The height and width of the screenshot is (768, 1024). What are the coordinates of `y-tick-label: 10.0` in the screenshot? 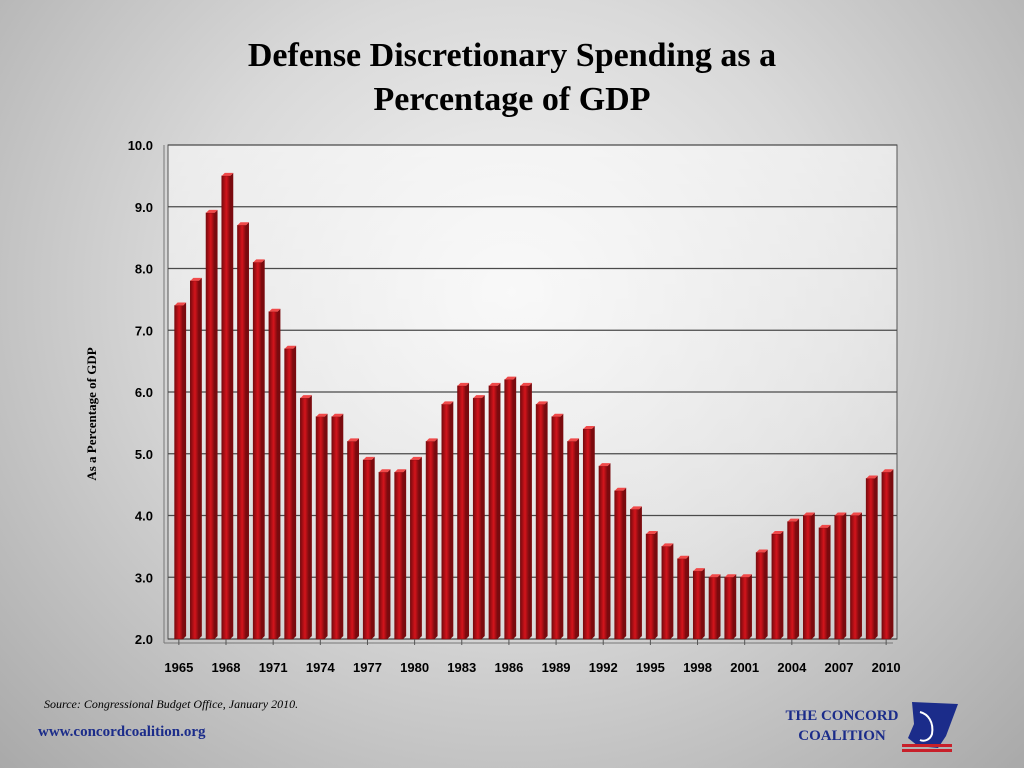 It's located at (140, 145).